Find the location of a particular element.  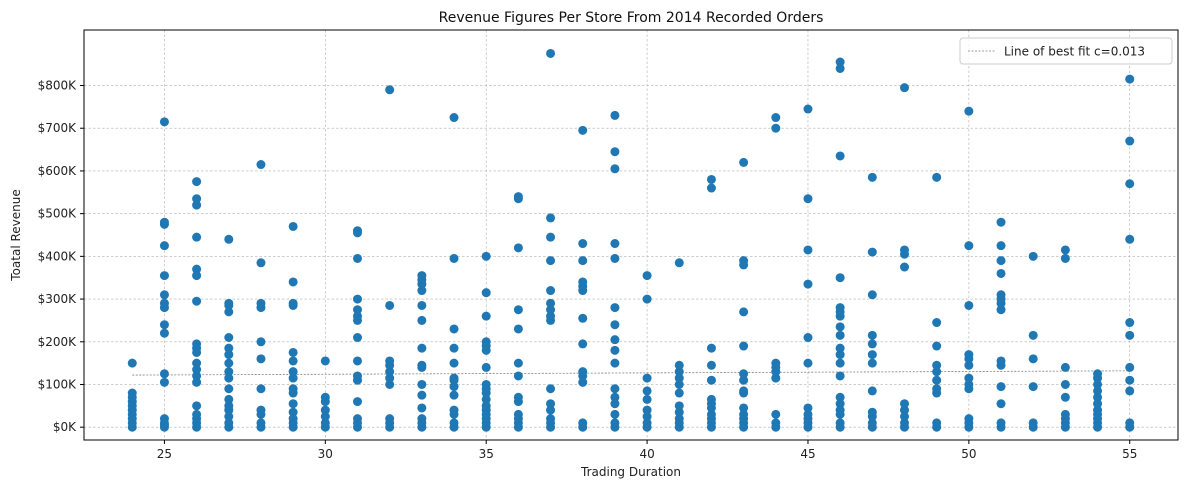

x-axis: 25 30 35 40 45 50 55 is located at coordinates (647, 450).